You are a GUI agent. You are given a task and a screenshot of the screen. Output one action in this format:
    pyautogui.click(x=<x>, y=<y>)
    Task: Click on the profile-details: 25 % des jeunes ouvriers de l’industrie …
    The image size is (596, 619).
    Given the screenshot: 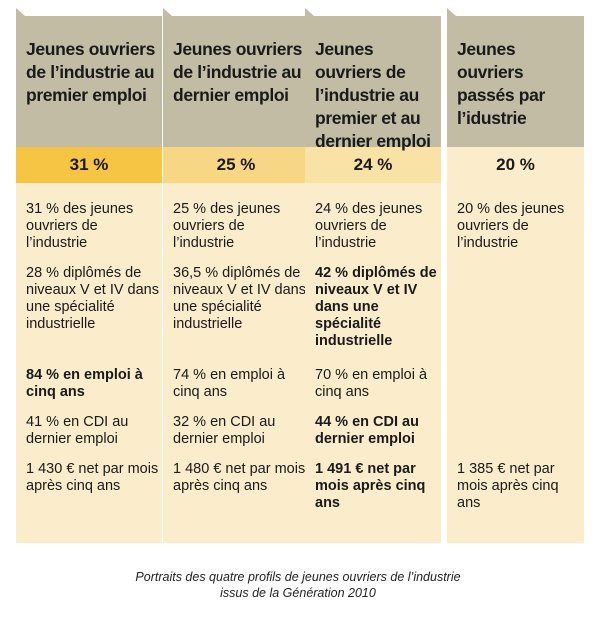 What is the action you would take?
    pyautogui.click(x=236, y=363)
    